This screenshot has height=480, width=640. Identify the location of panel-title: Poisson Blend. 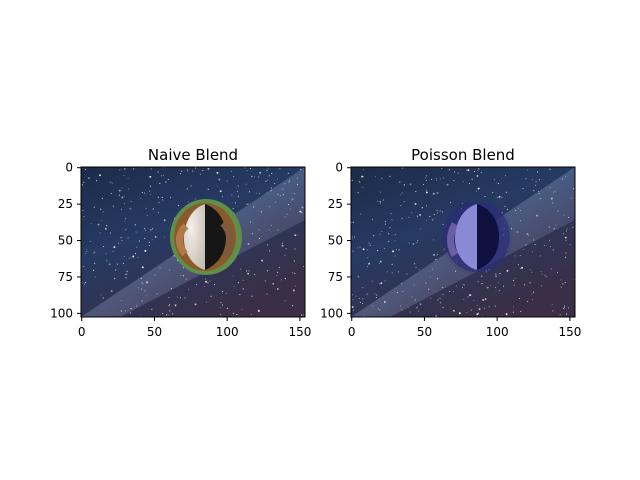
(463, 155).